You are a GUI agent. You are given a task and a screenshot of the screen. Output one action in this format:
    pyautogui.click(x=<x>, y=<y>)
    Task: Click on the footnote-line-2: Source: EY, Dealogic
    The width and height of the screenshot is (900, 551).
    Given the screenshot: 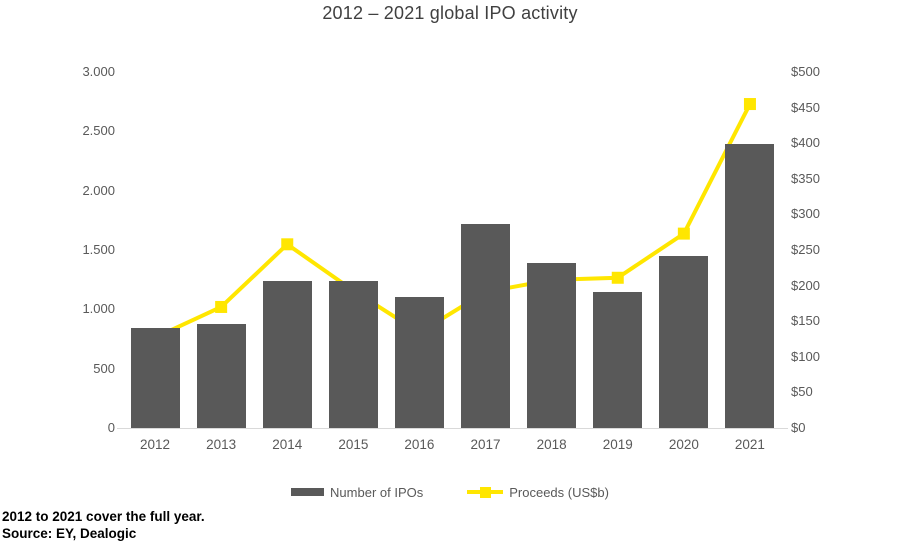 What is the action you would take?
    pyautogui.click(x=69, y=533)
    